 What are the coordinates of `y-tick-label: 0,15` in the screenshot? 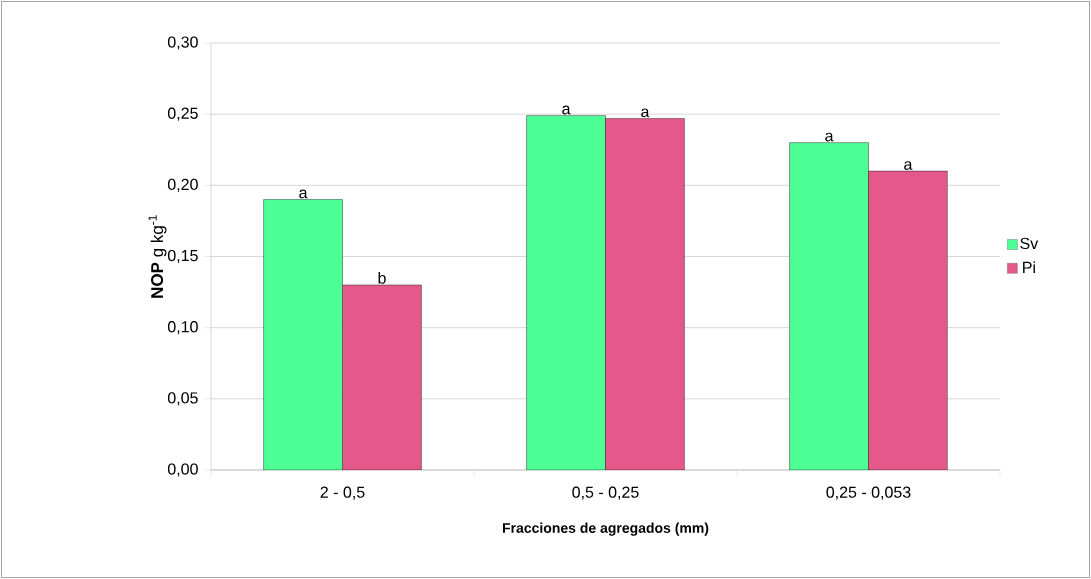 It's located at (182, 256).